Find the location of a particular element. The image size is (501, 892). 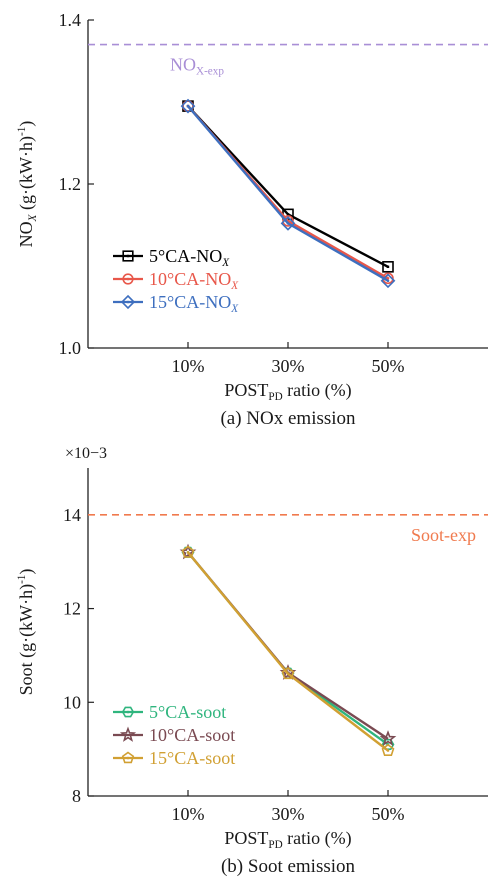

nox-x-axis-label: POSTPD​ ratio (%) is located at coordinates (287, 391).